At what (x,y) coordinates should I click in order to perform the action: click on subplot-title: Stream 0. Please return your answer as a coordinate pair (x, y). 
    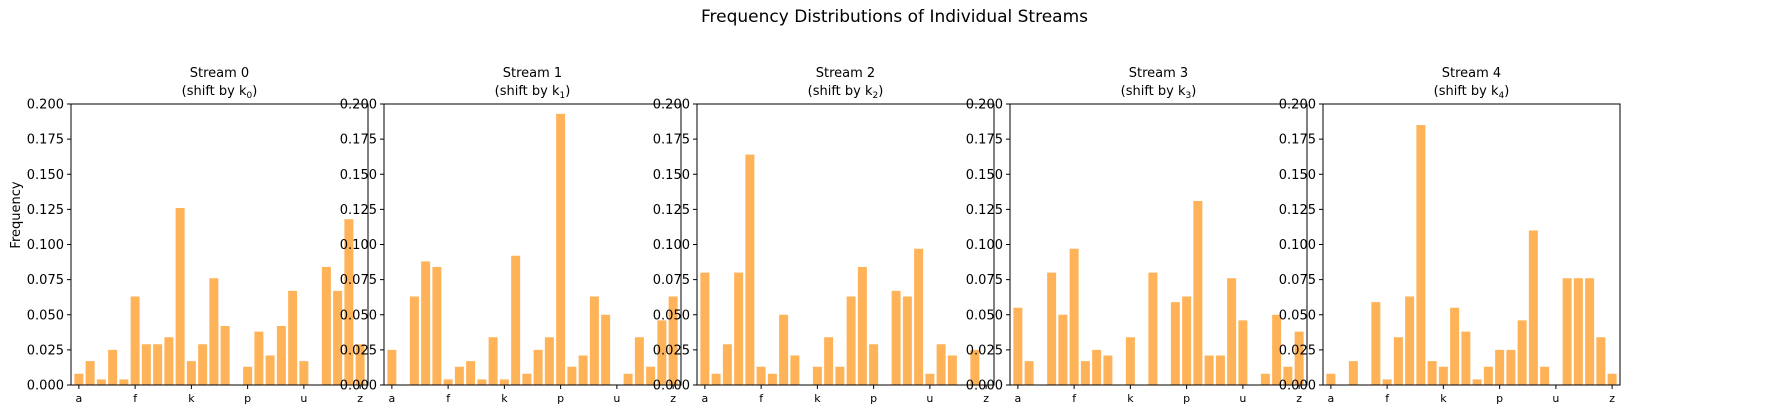
    Looking at the image, I should click on (219, 73).